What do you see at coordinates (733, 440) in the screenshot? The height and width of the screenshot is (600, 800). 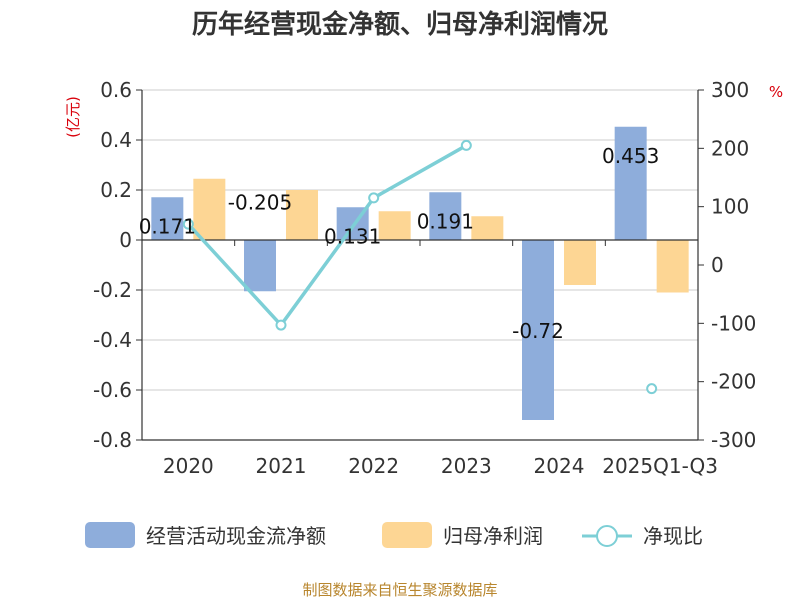 I see `right-axis-tick-label: -300` at bounding box center [733, 440].